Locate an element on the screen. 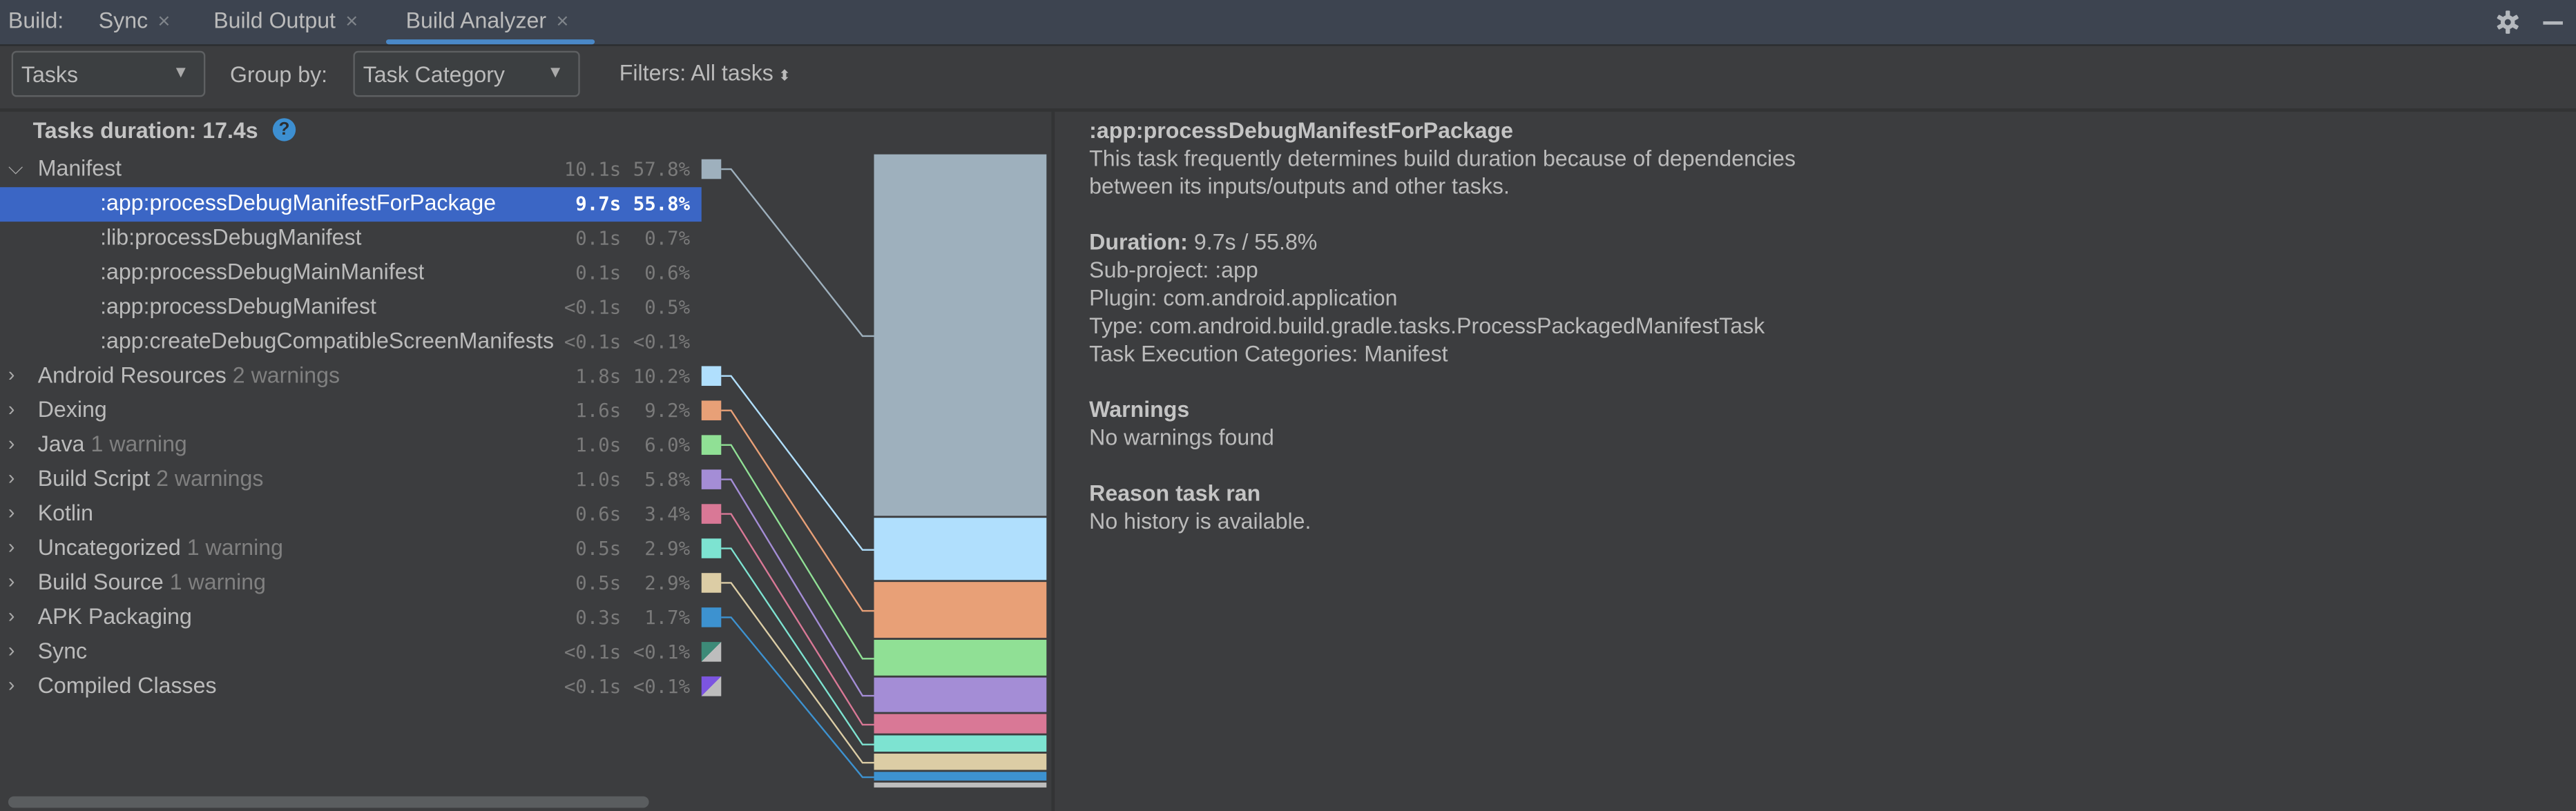 This screenshot has width=2576, height=811. horizontal-scrollbar is located at coordinates (328, 802).